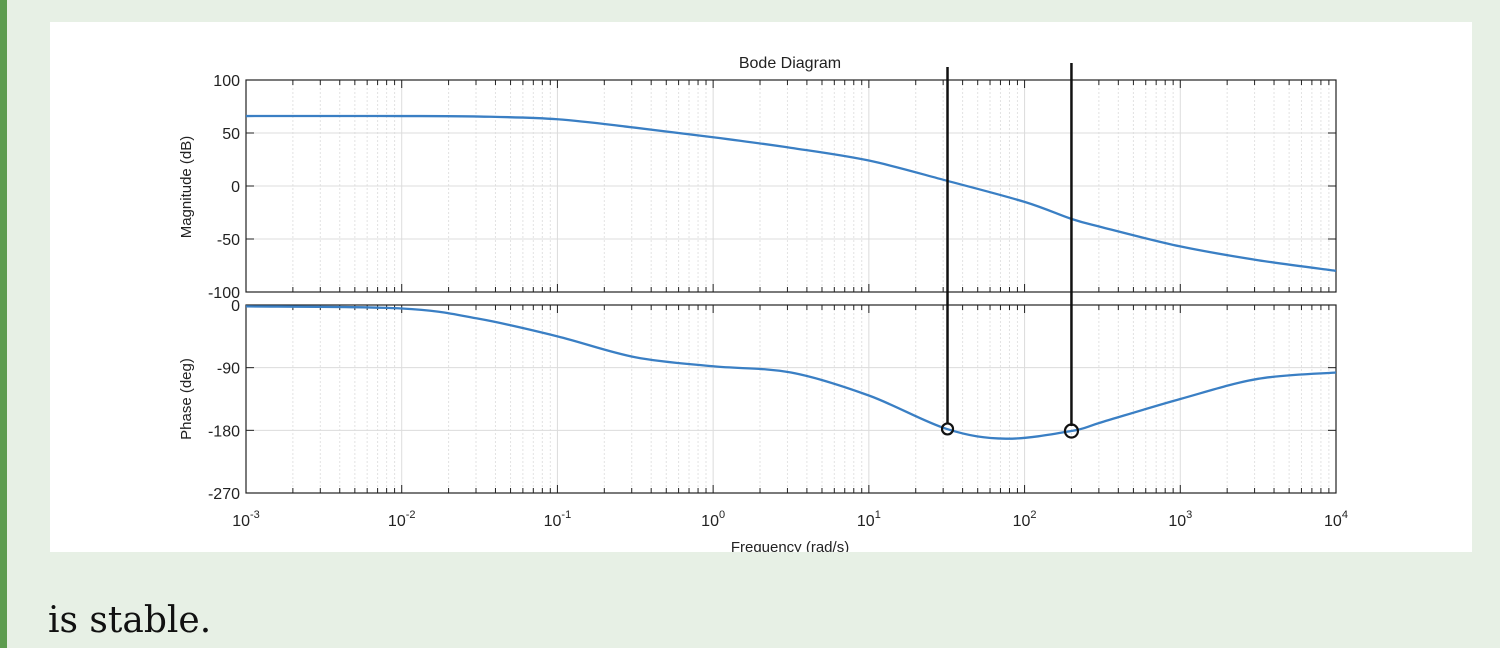 The height and width of the screenshot is (648, 1500). I want to click on chart-title: Bode Diagram, so click(790, 63).